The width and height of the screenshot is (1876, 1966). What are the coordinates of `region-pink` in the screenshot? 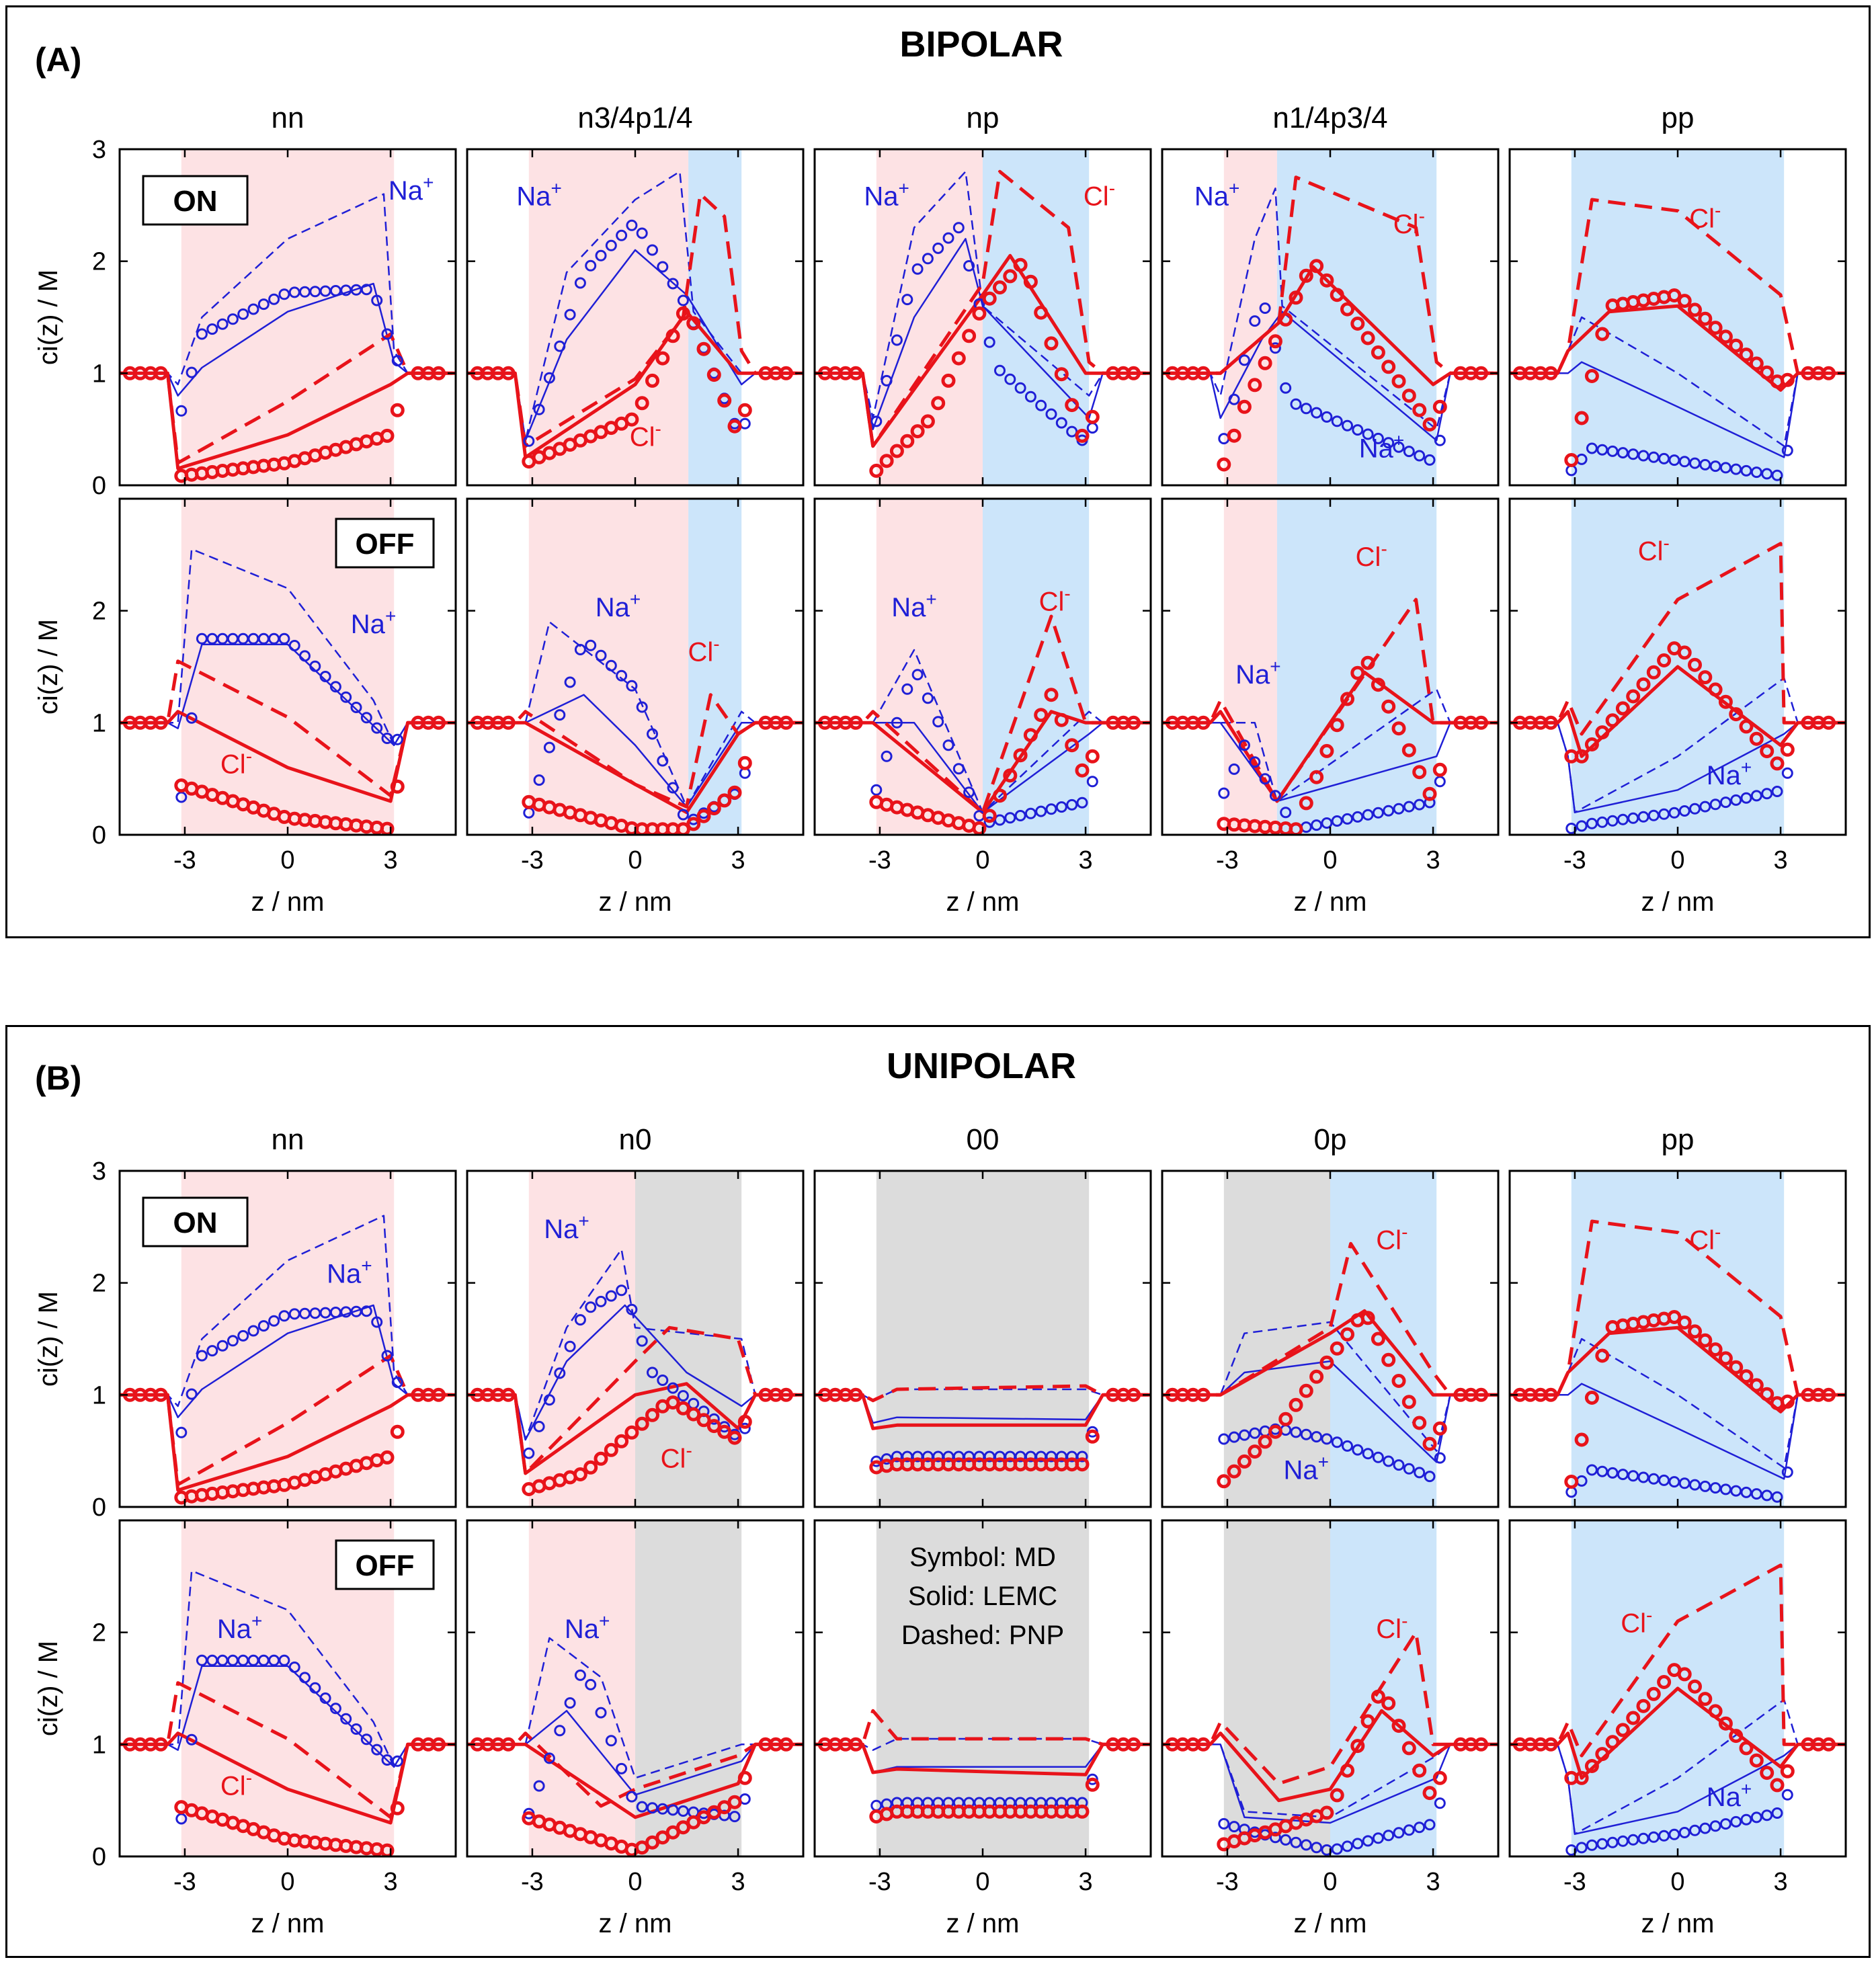 It's located at (608, 317).